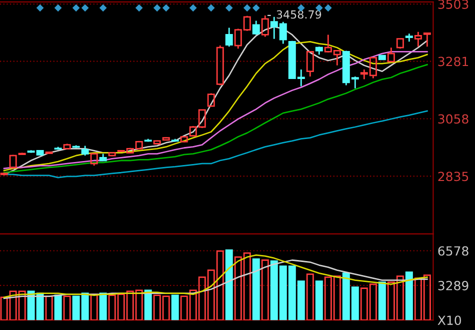 The image size is (475, 330). Describe the element at coordinates (453, 285) in the screenshot. I see `y-tick-label: 3289` at that location.